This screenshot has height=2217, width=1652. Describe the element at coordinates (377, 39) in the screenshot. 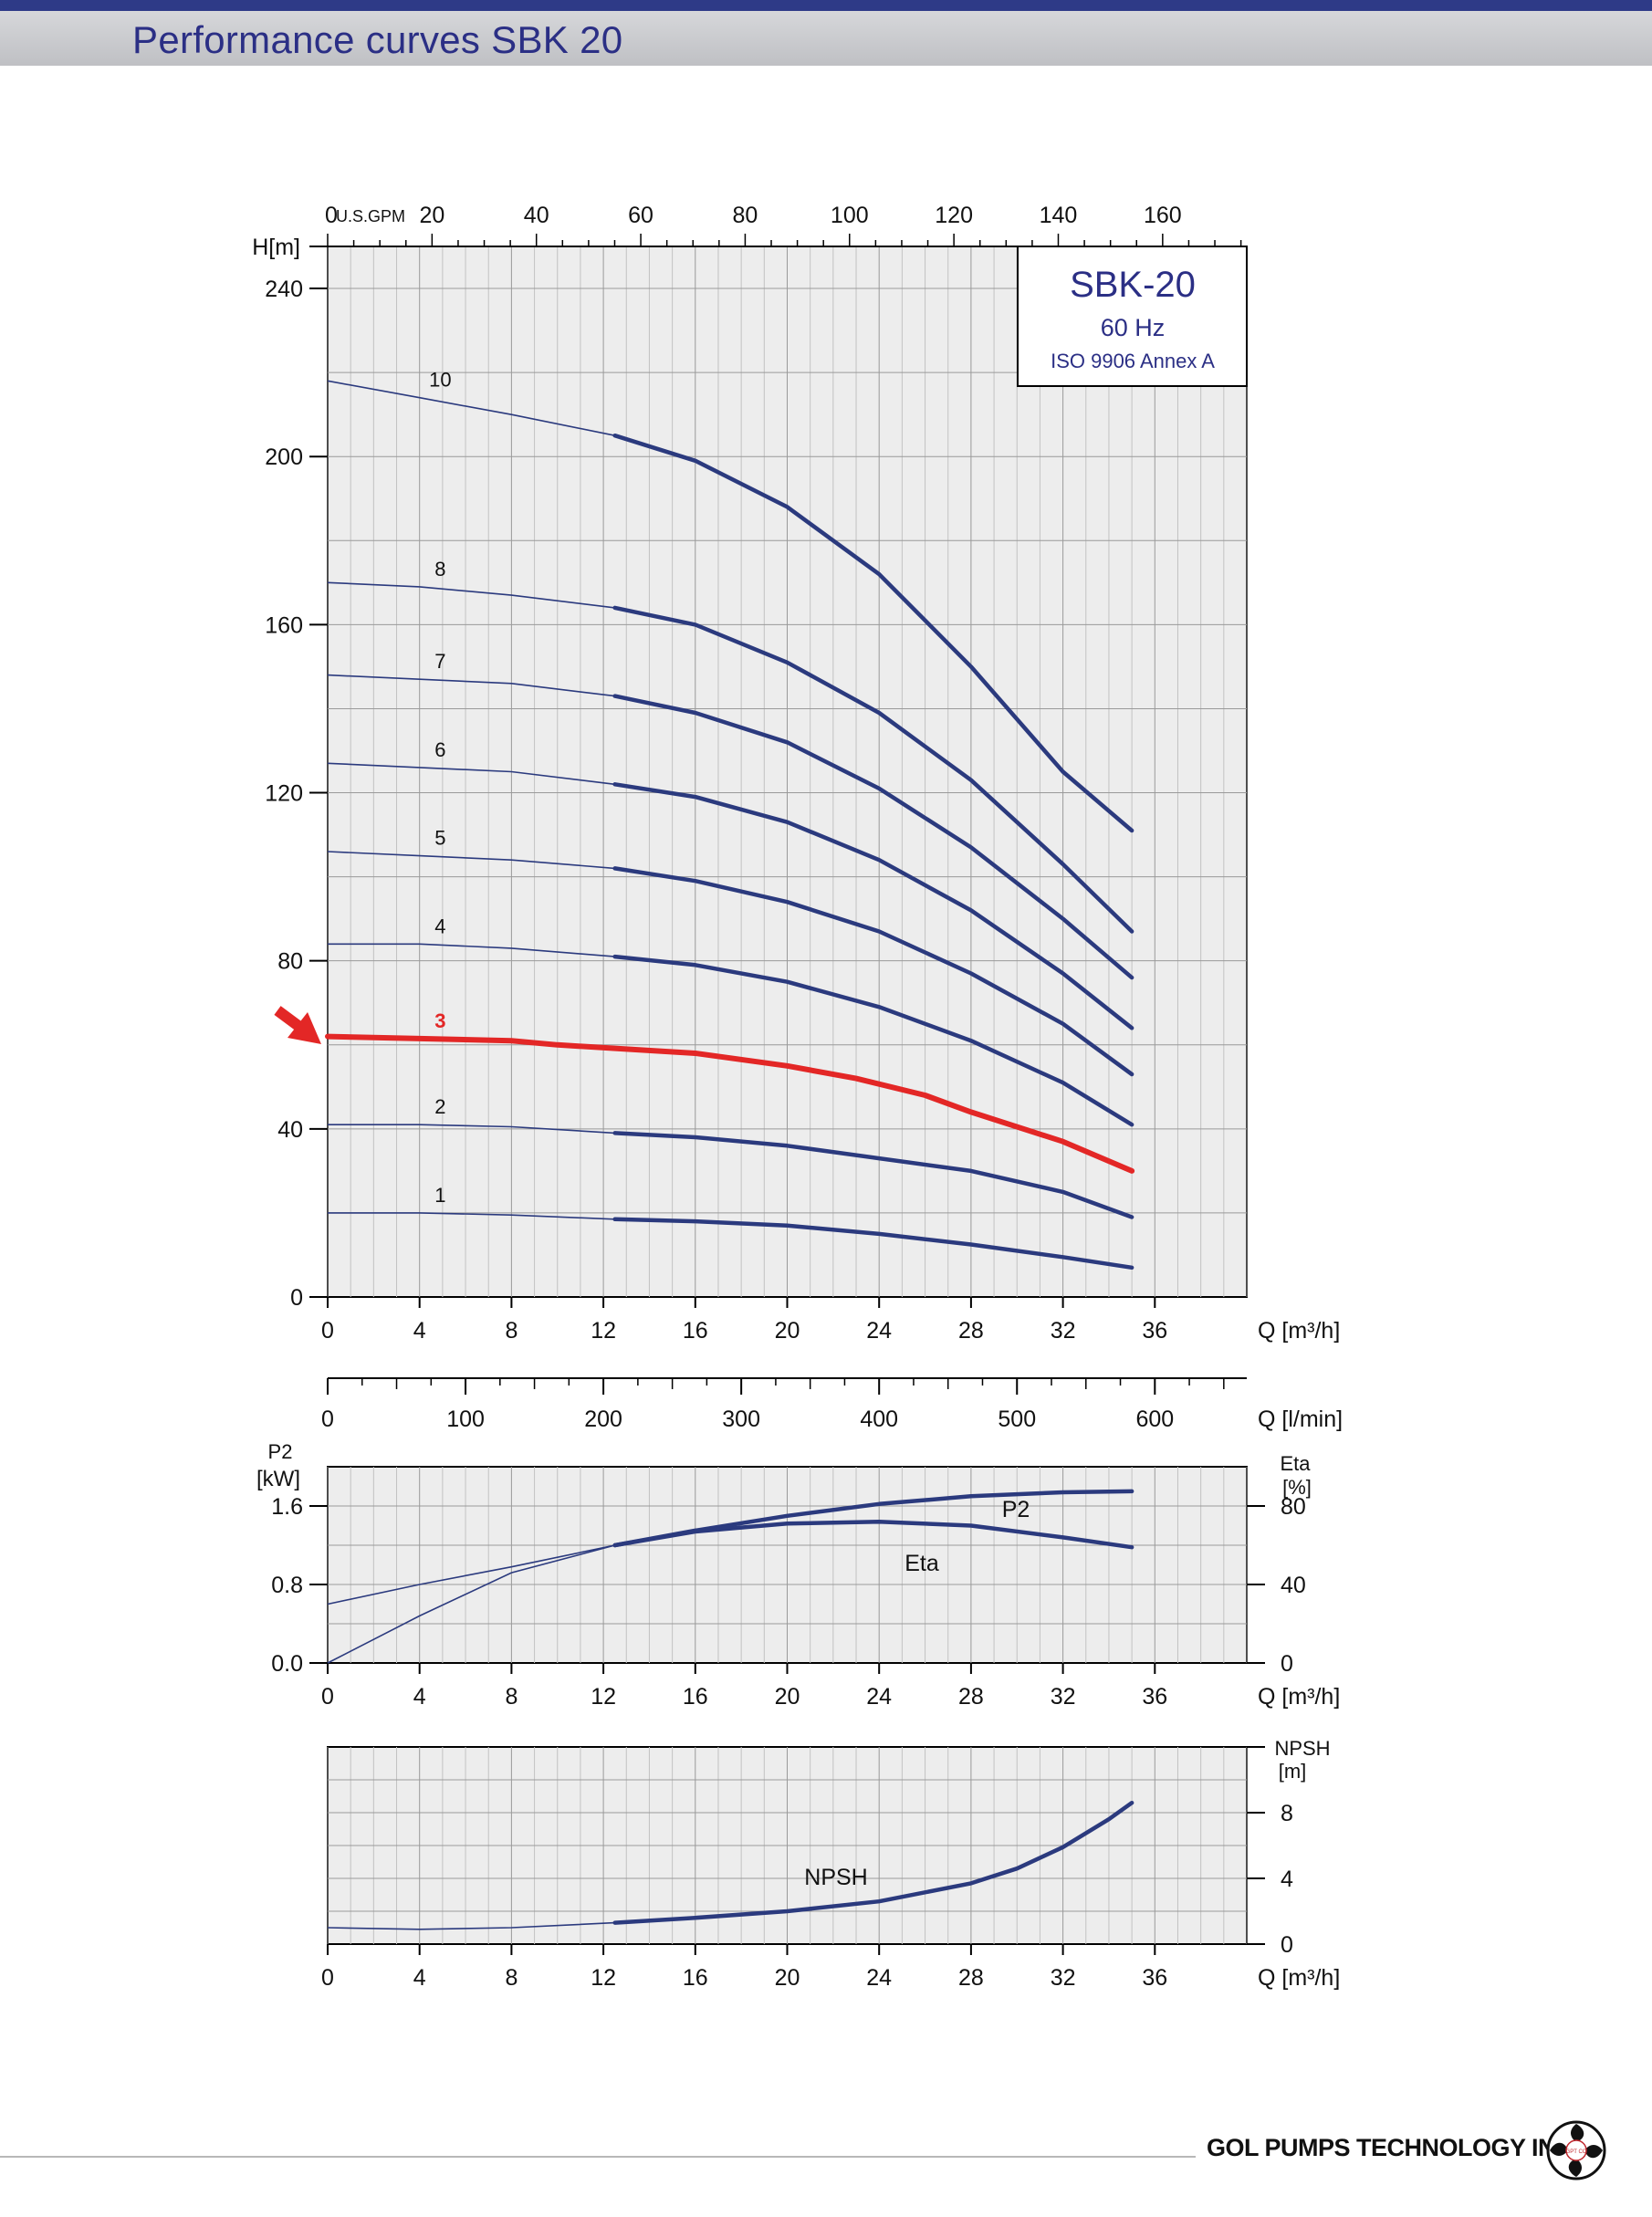

I see `page-title: Performance curves SBK 20` at that location.